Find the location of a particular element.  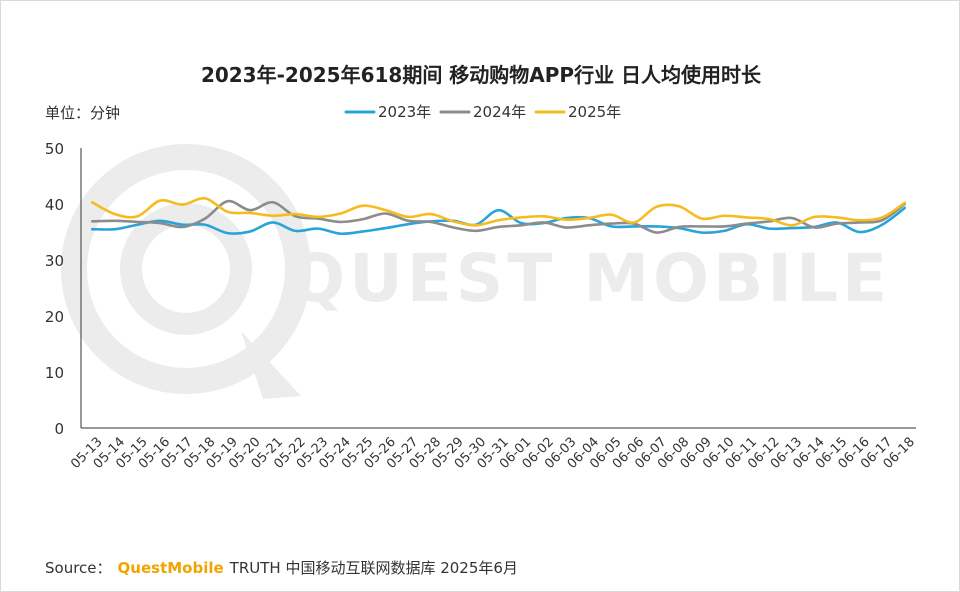

source-text: TRUTH 中国移动互联网数据库 2025年6月 is located at coordinates (373, 568).